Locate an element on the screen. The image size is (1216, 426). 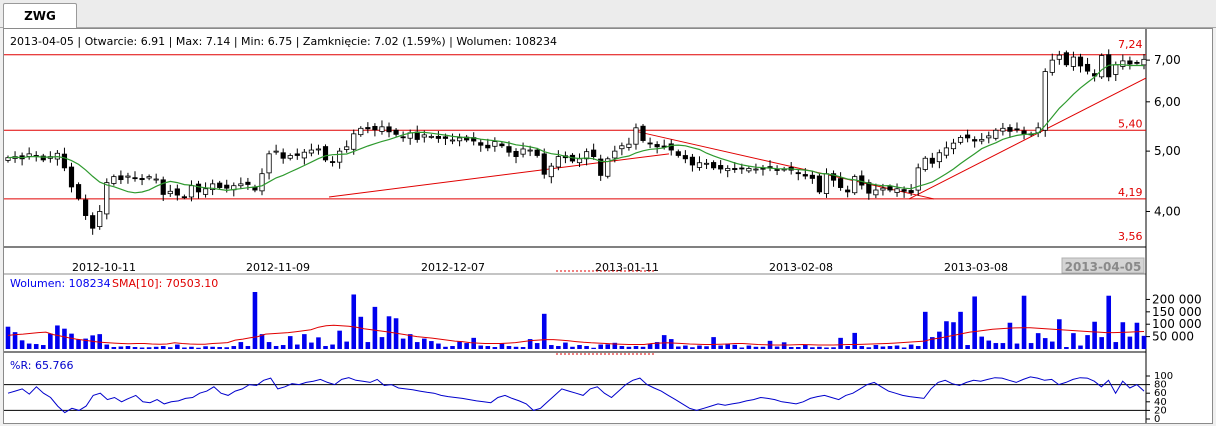
price-ytick-label-2: 6,00 is located at coordinates (1167, 102).